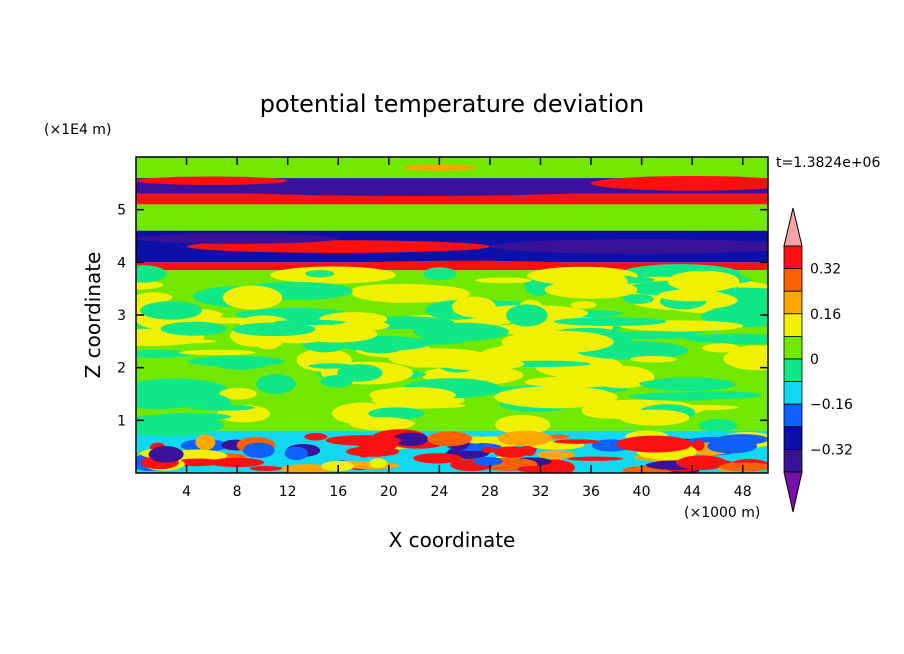 This screenshot has height=654, width=904. I want to click on x-tick-label: 44, so click(692, 492).